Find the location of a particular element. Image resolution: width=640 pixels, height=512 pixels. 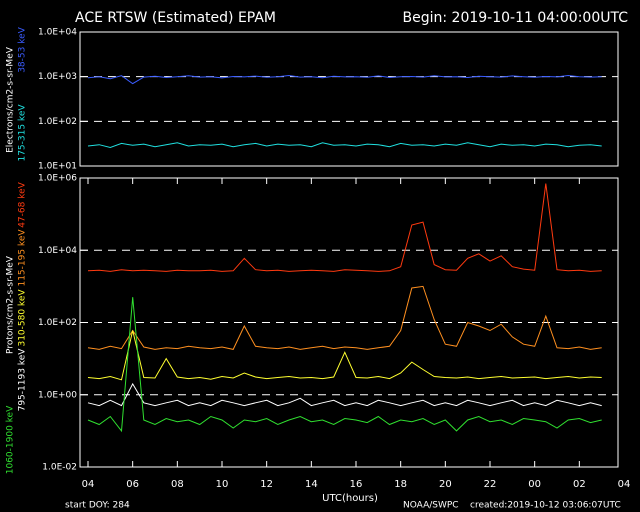

y-tick-label: 1.0E+01 is located at coordinates (57, 167).